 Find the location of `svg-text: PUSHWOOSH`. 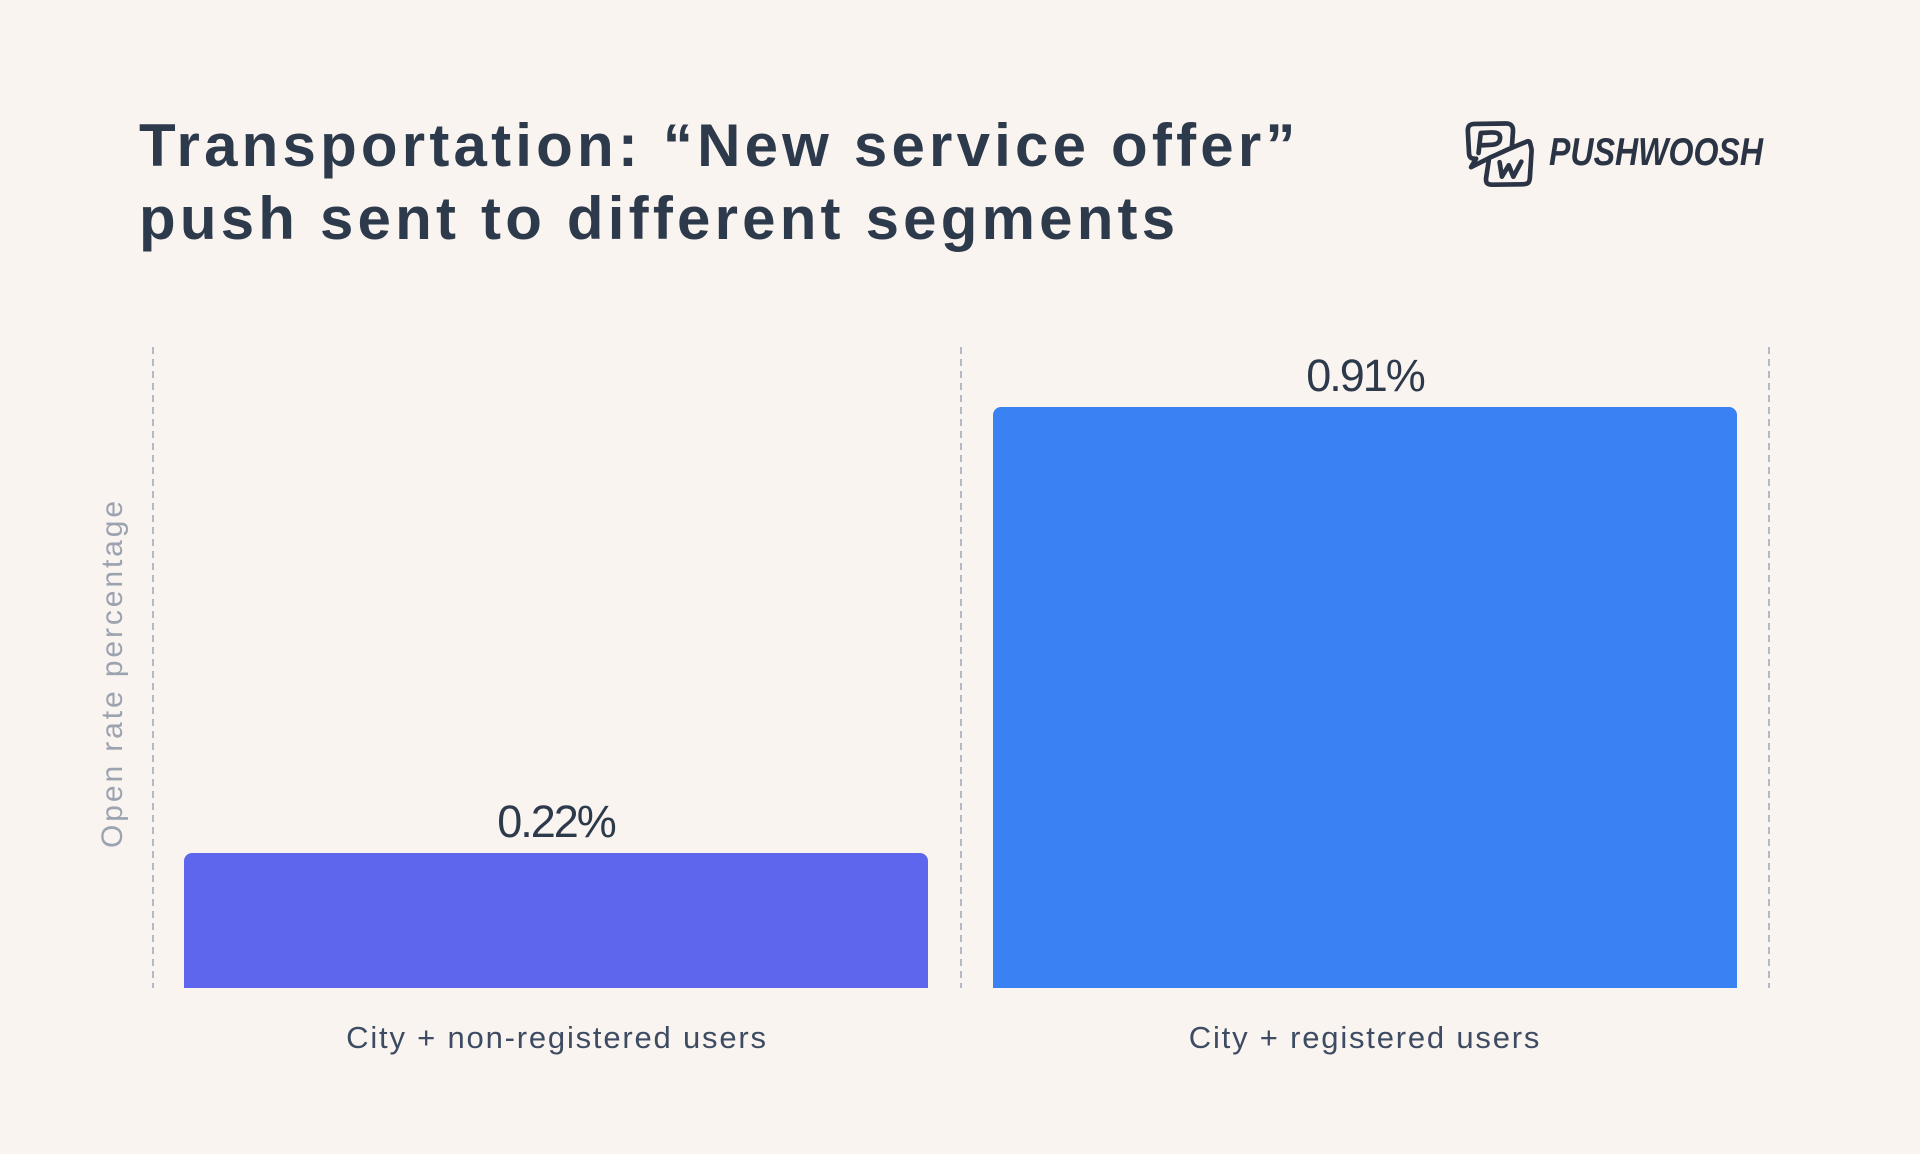

svg-text: PUSHWOOSH is located at coordinates (1656, 152).